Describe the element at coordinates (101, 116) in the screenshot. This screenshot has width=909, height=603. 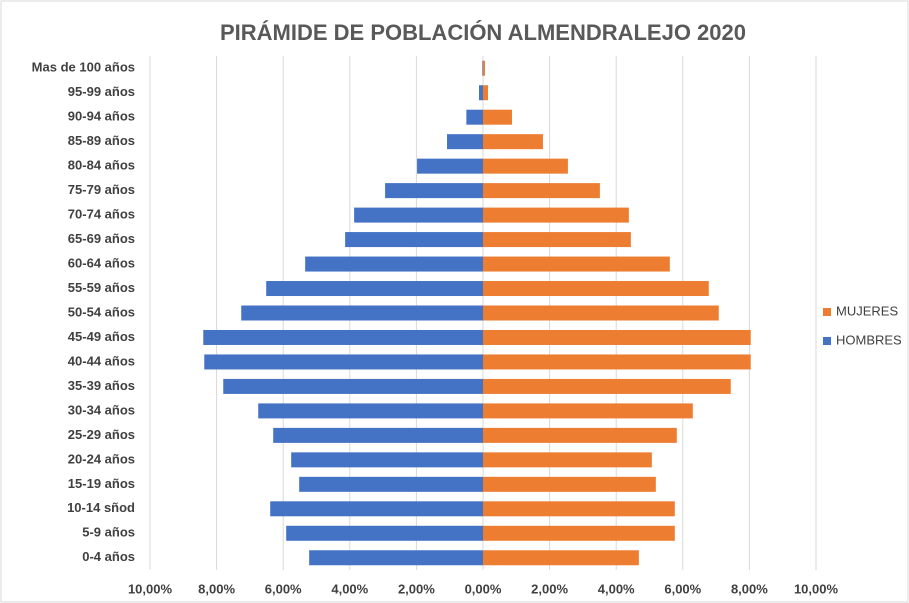
I see `y-tick-label: 90-94 años` at that location.